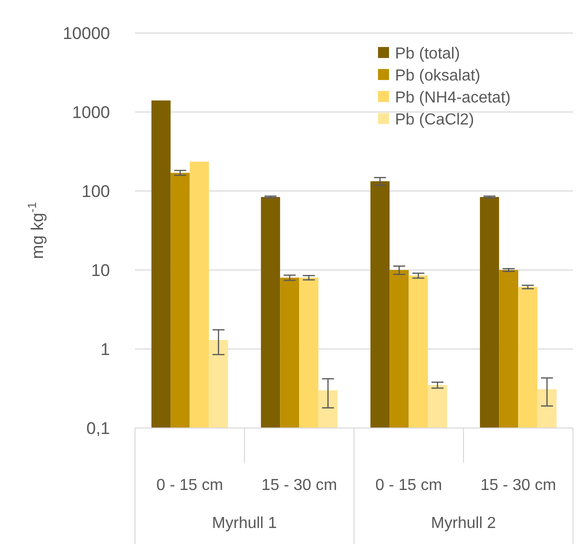 The width and height of the screenshot is (586, 555). Describe the element at coordinates (96, 191) in the screenshot. I see `y-tick-label: 100` at that location.